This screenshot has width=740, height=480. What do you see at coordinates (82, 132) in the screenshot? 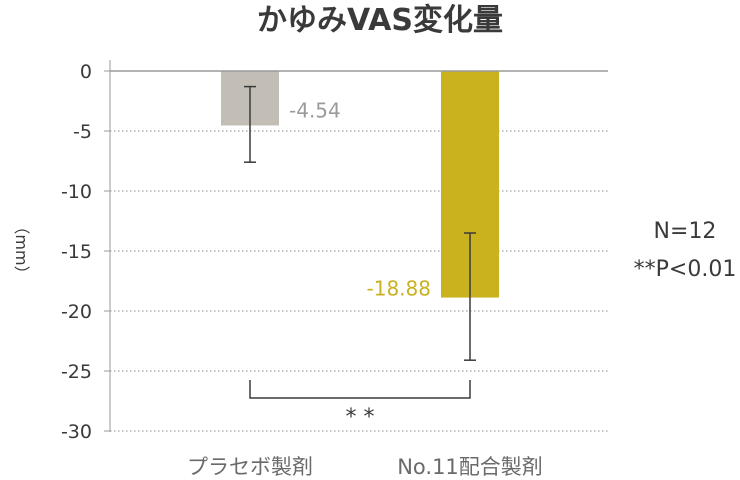
I see `y-tick-label: -5` at bounding box center [82, 132].